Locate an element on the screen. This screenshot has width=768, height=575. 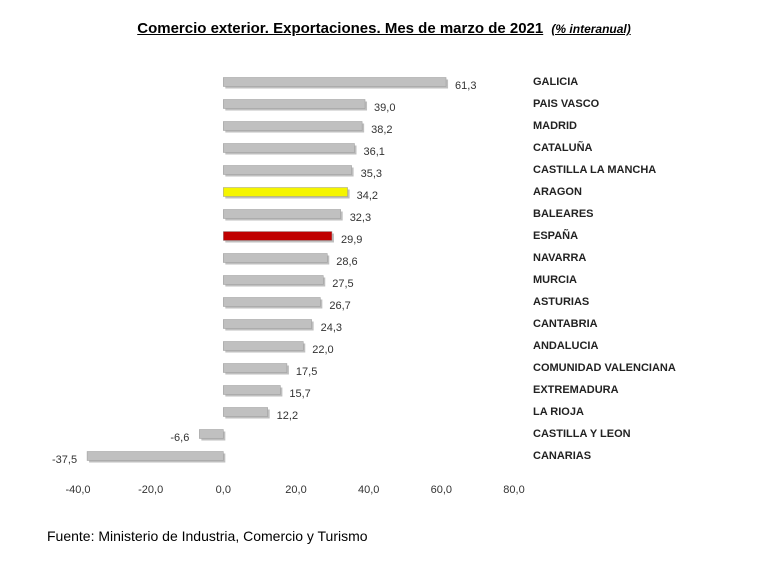
value-label: 36,1 is located at coordinates (373, 152).